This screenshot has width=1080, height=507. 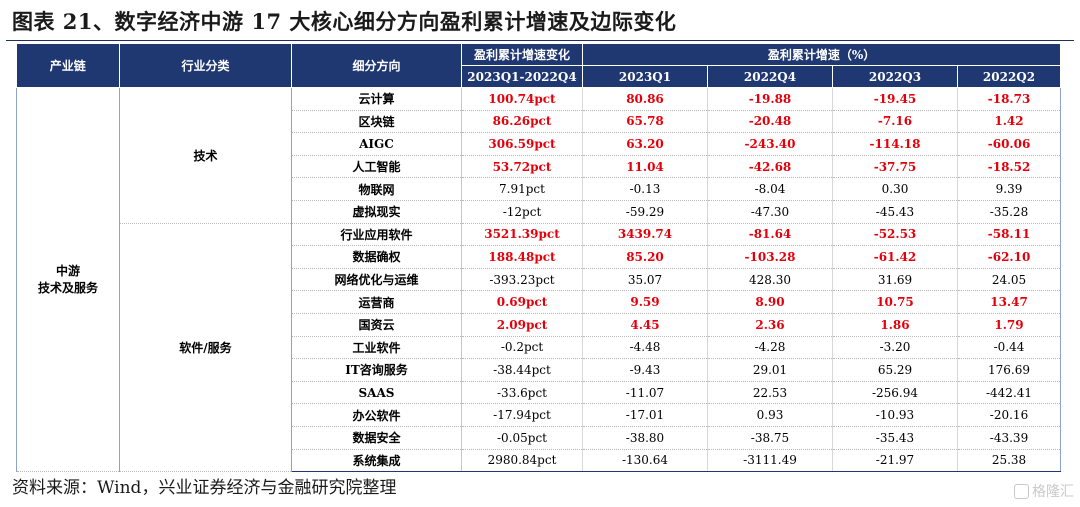 What do you see at coordinates (770, 325) in the screenshot?
I see `value-cell-2022q4: 2.36` at bounding box center [770, 325].